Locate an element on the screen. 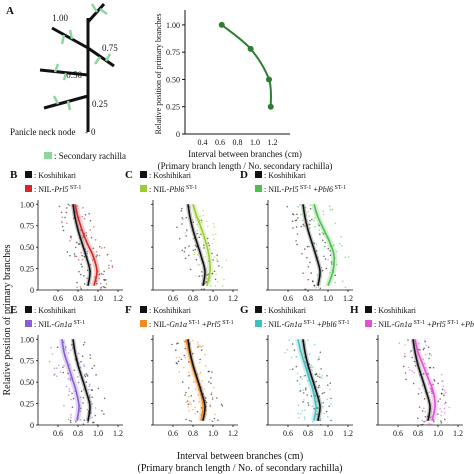 The image size is (474, 474). panel-letter: F is located at coordinates (128, 310).